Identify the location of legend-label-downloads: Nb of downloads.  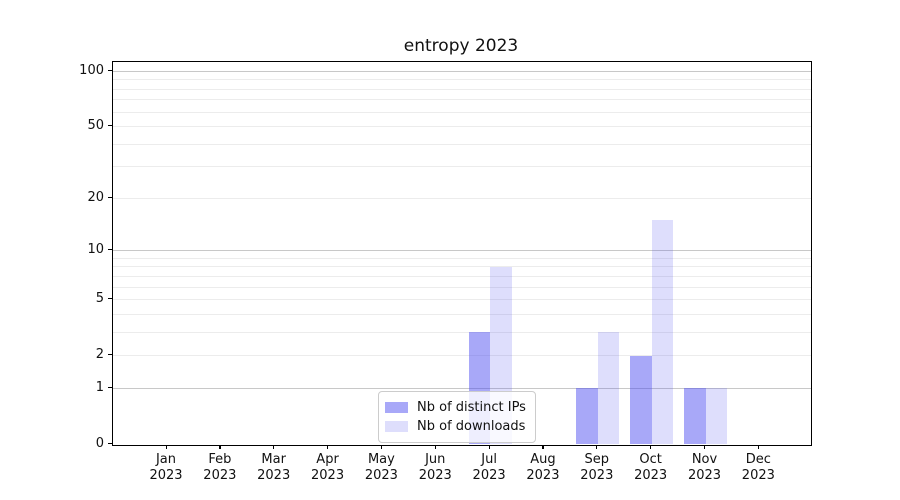
(471, 426).